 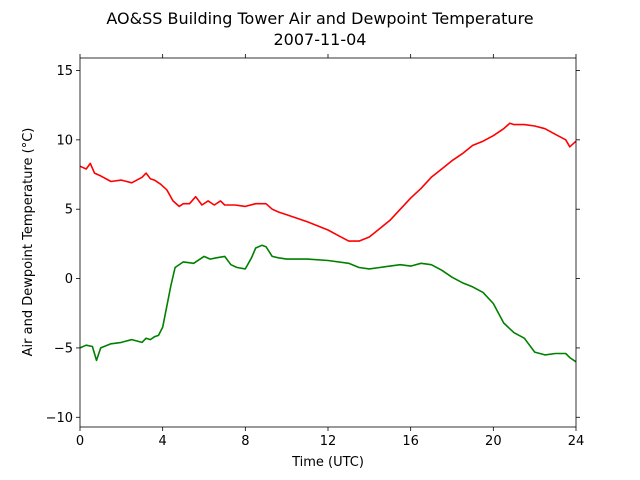 What do you see at coordinates (59, 418) in the screenshot?
I see `y-tick-label-0: −10` at bounding box center [59, 418].